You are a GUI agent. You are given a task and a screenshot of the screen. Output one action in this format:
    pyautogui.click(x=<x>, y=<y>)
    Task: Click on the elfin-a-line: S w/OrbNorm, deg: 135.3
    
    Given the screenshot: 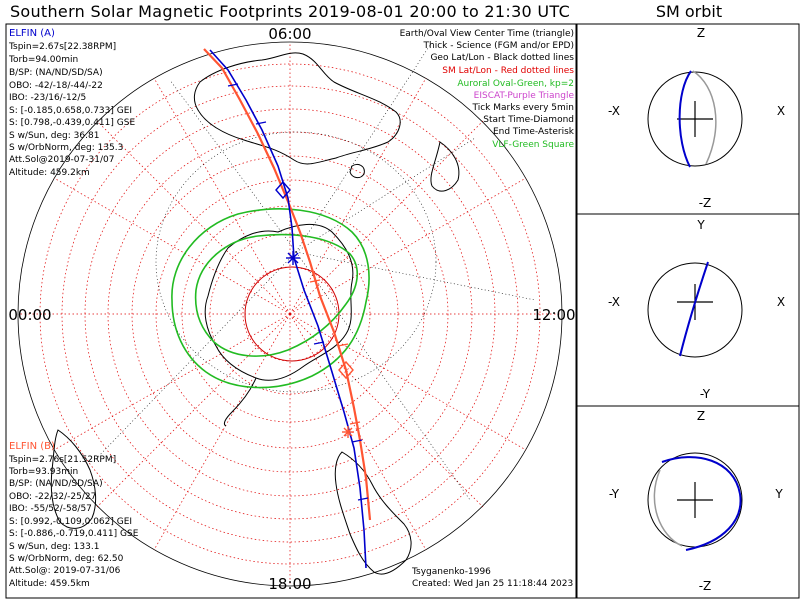 What is the action you would take?
    pyautogui.click(x=66, y=148)
    